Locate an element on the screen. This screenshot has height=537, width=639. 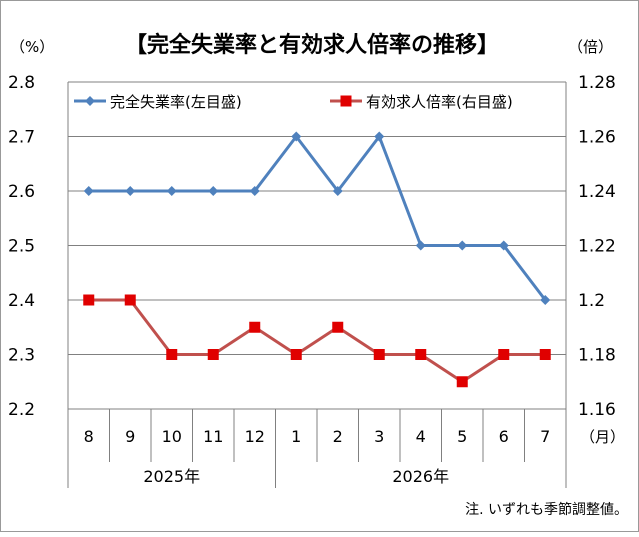
category-label: 8 is located at coordinates (89, 436).